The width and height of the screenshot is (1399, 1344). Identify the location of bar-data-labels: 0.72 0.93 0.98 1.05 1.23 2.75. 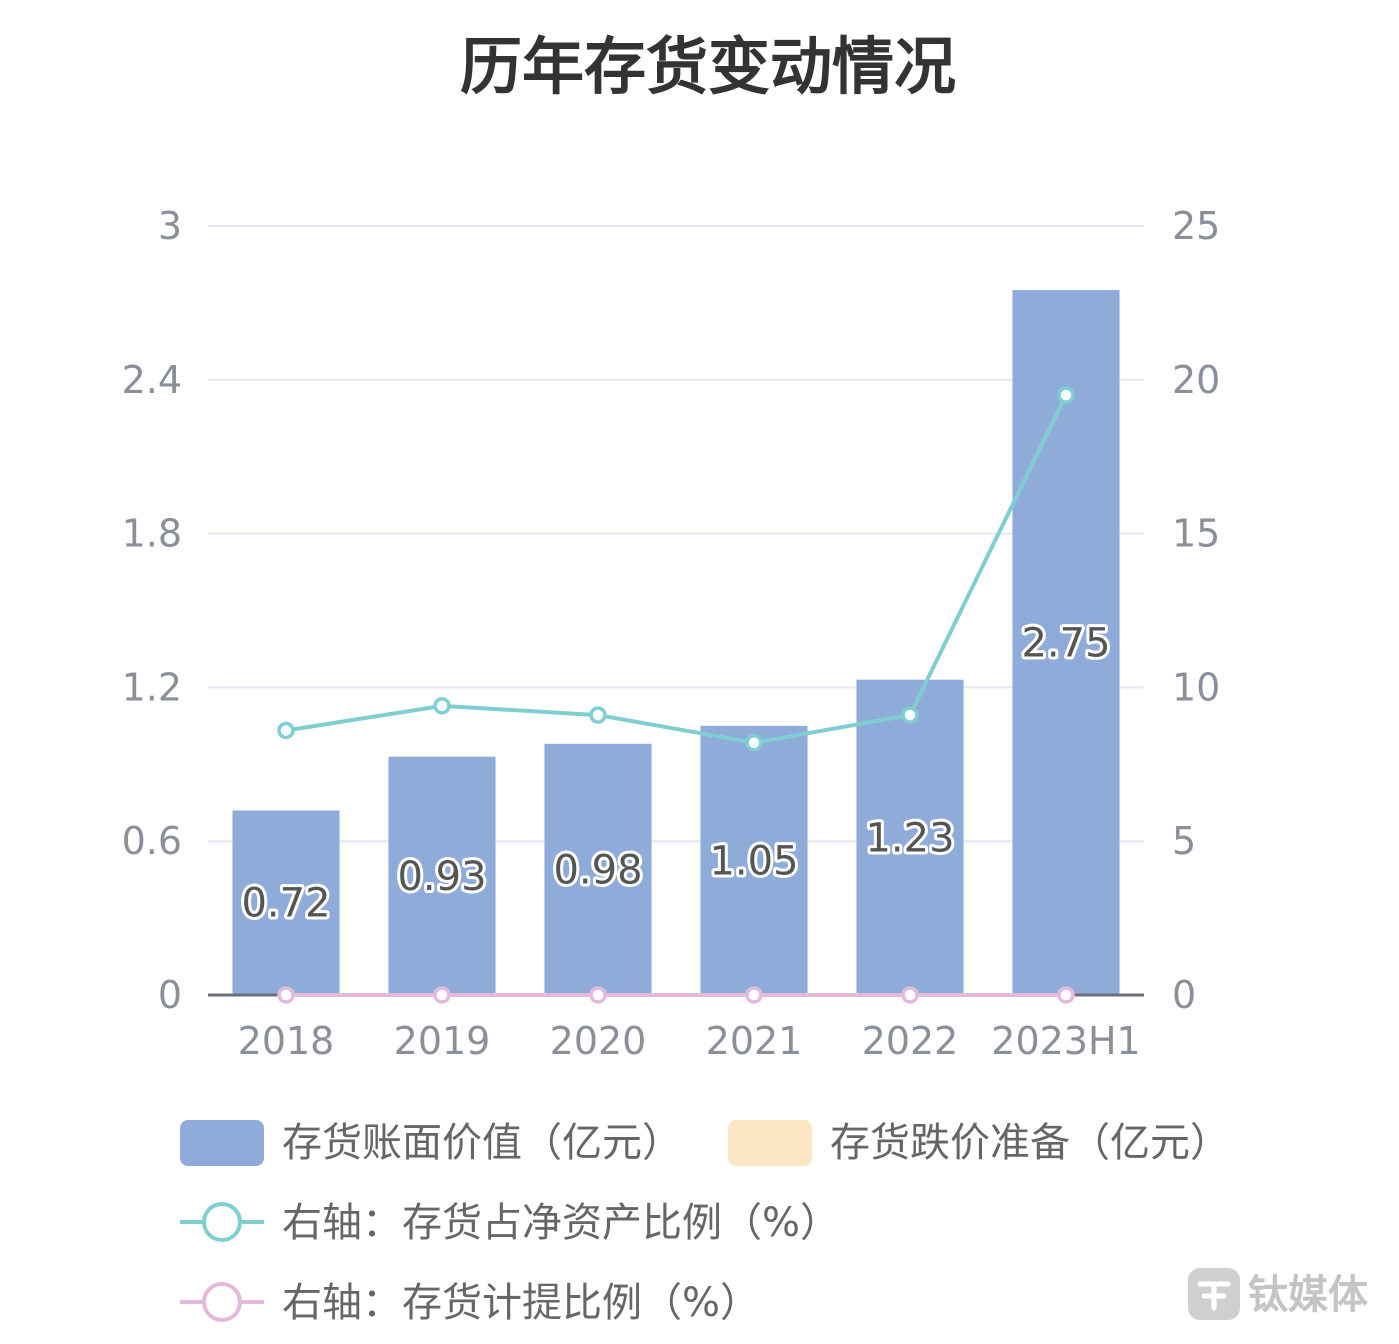
(675, 774).